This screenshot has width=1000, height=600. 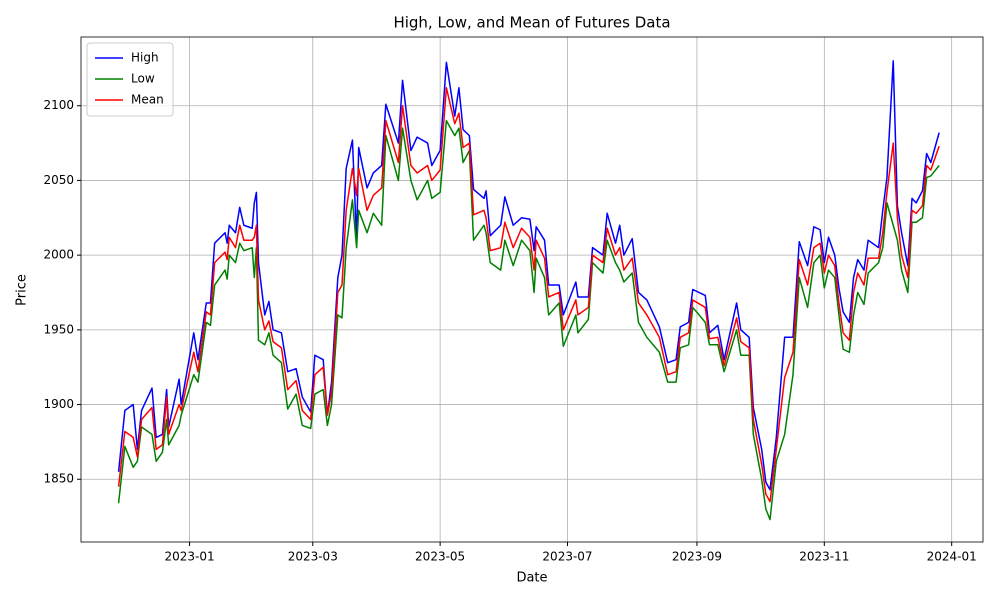 What do you see at coordinates (567, 557) in the screenshot?
I see `x-tick-label: 2023-07` at bounding box center [567, 557].